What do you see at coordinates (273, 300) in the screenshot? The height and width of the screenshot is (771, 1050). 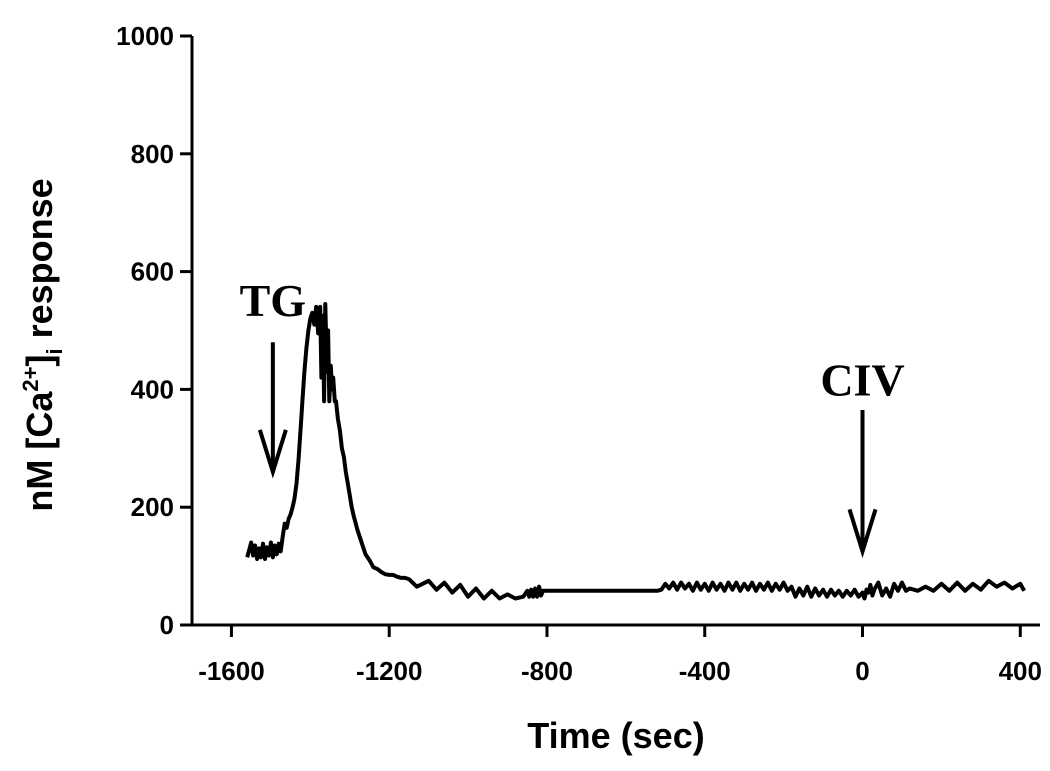 I see `tg-annotation-label: TG` at bounding box center [273, 300].